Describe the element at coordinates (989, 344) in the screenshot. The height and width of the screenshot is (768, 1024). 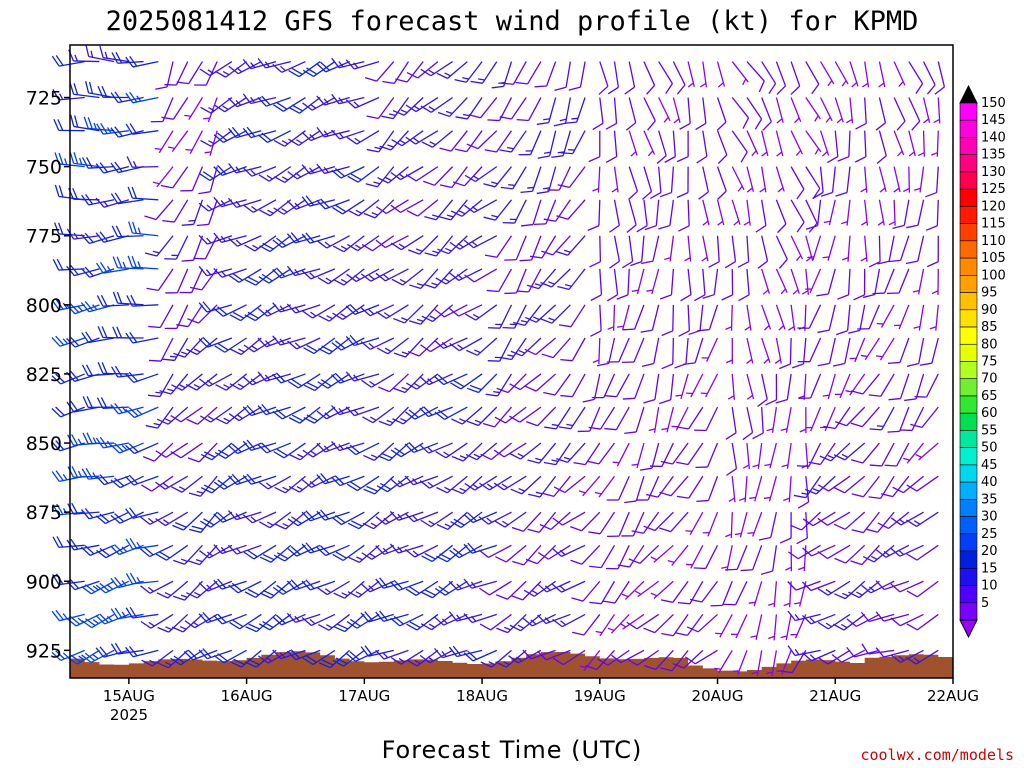
I see `colorbar-label: 80` at that location.